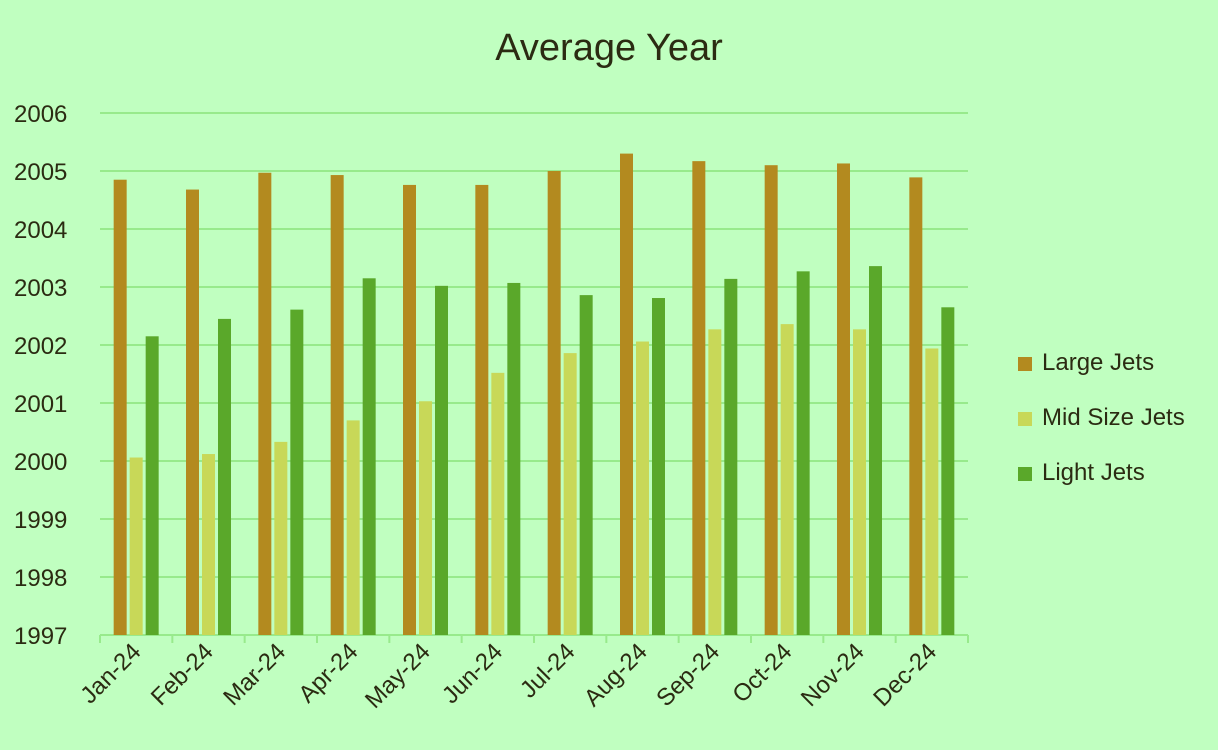  Describe the element at coordinates (609, 48) in the screenshot. I see `chart-title: Average Year` at that location.